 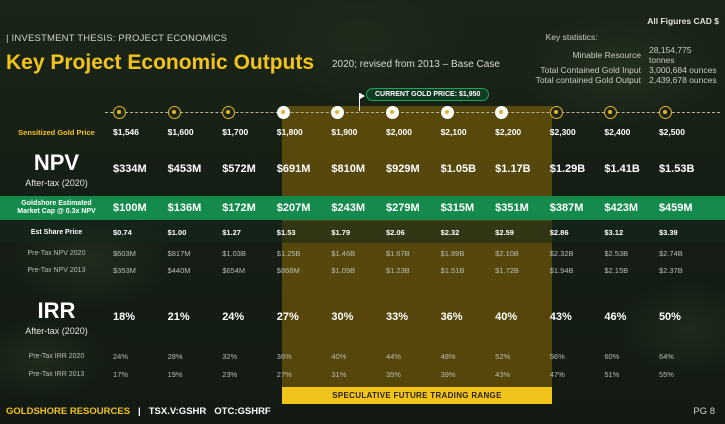 What do you see at coordinates (160, 62) in the screenshot?
I see `page-title: Key Project Economic Outputs` at bounding box center [160, 62].